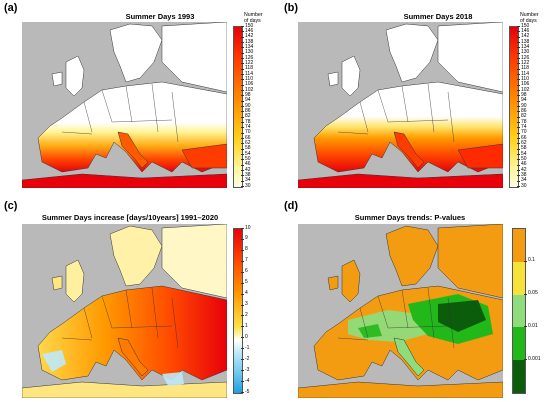  I want to click on colorbar-tick-label: 78, so click(524, 121).